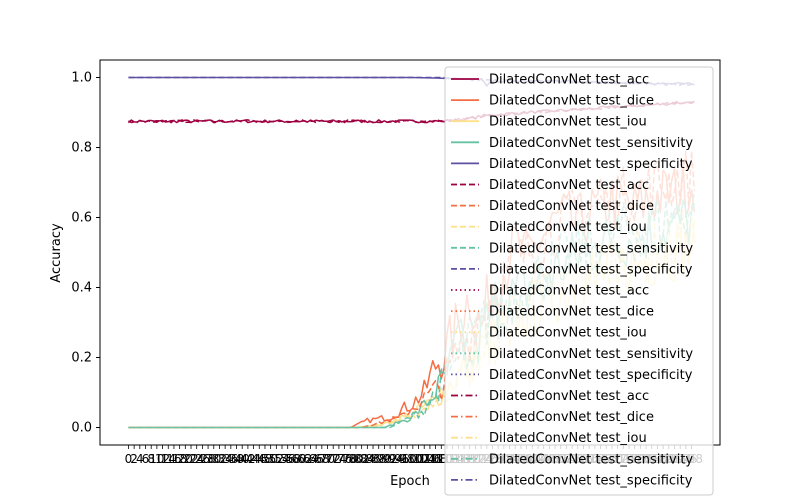 The image size is (800, 500). What do you see at coordinates (253, 459) in the screenshot?
I see `x-tick-label: 44` at bounding box center [253, 459].